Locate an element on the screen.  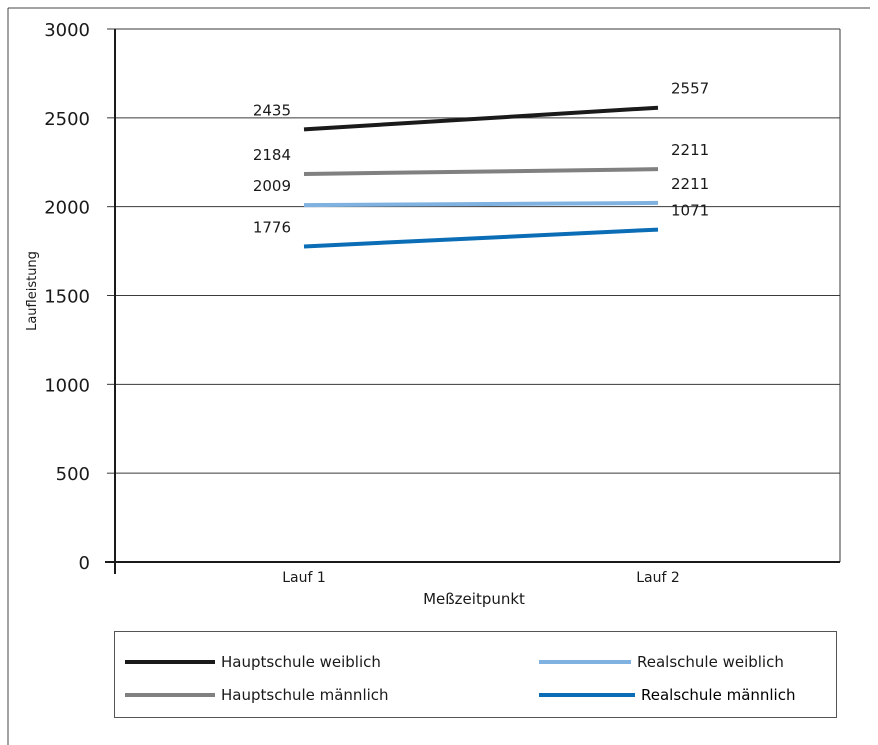
y-axis-label: Laufleistung is located at coordinates (32, 291).